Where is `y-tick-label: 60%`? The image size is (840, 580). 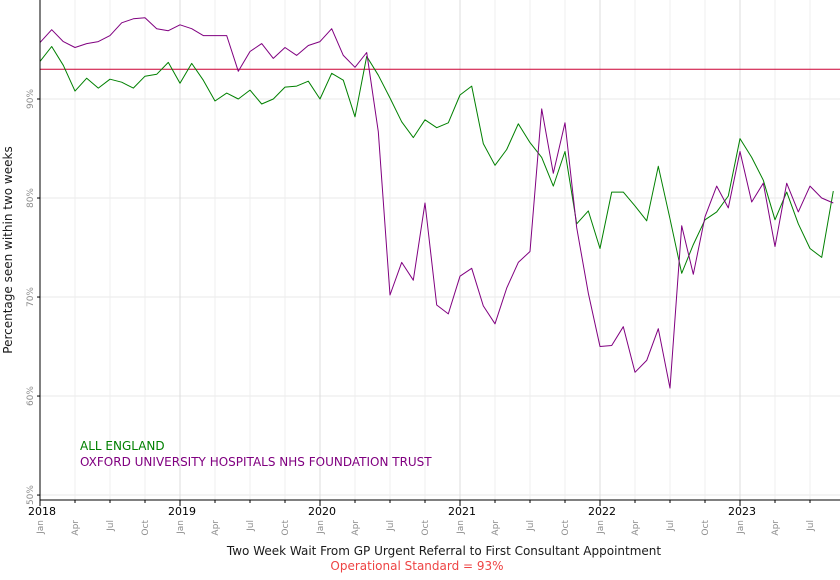
y-tick-label: 60% is located at coordinates (31, 396).